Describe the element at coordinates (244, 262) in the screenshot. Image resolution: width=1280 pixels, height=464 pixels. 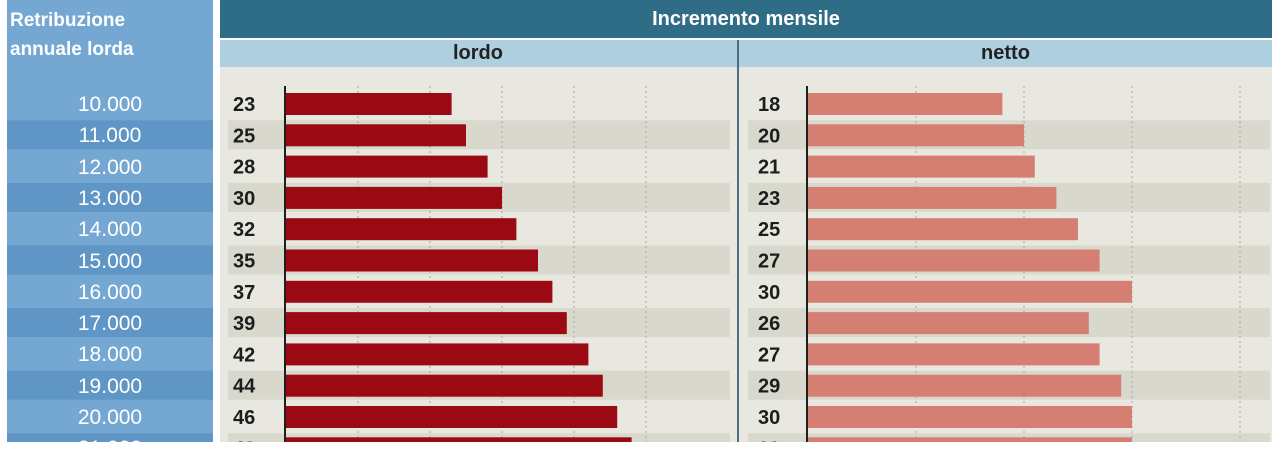
I see `value-label-lordo: 35` at that location.